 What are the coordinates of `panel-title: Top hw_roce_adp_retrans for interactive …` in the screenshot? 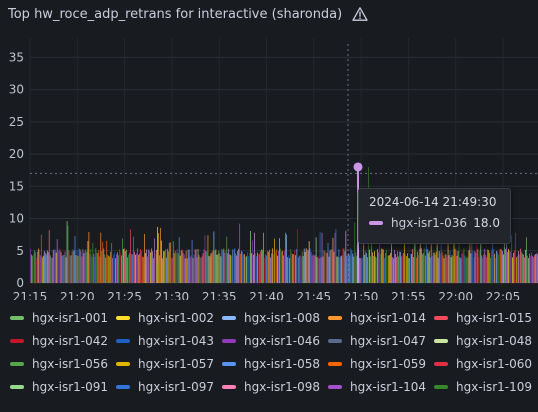 It's located at (175, 14).